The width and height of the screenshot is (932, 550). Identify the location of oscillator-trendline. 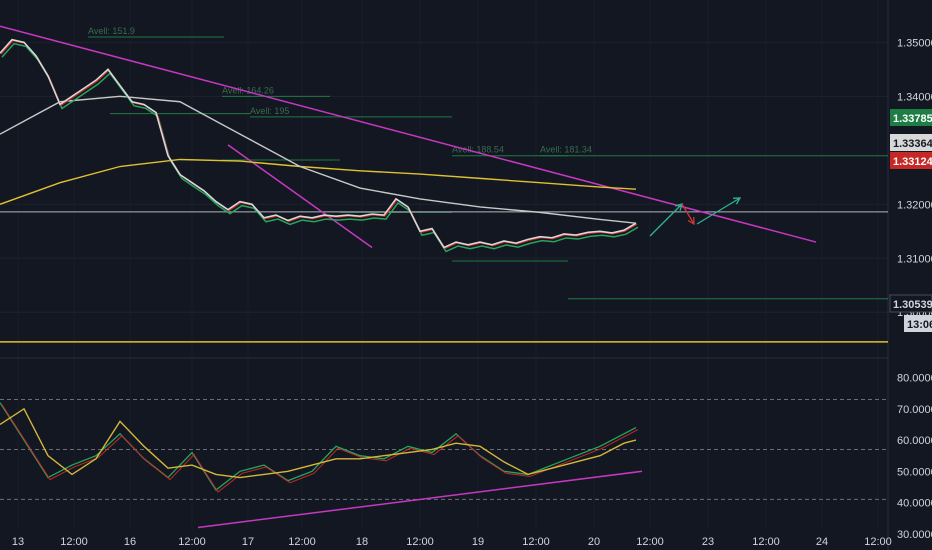
(420, 499).